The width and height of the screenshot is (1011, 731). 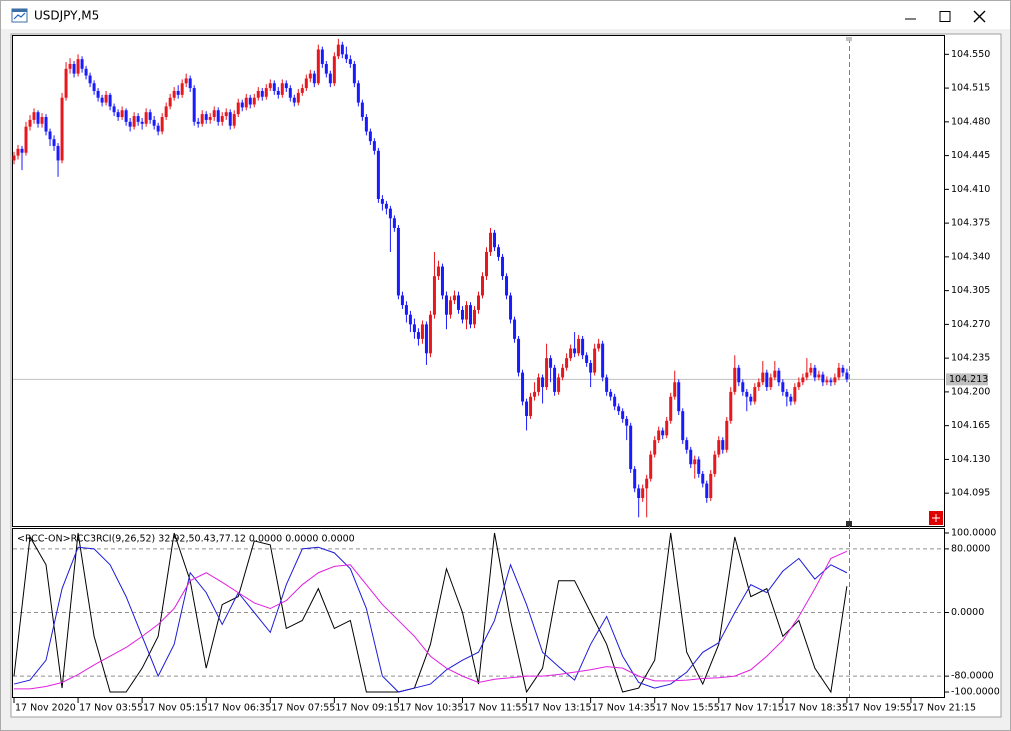 What do you see at coordinates (19, 15) in the screenshot?
I see `window-icon` at bounding box center [19, 15].